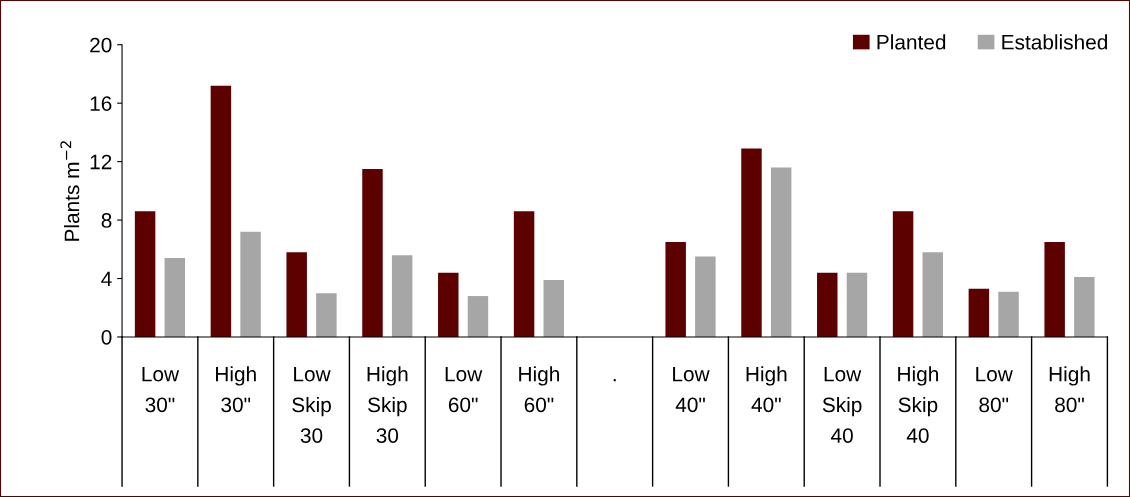 This screenshot has width=1130, height=497. I want to click on x-tick-label: High Skip 30, so click(387, 404).